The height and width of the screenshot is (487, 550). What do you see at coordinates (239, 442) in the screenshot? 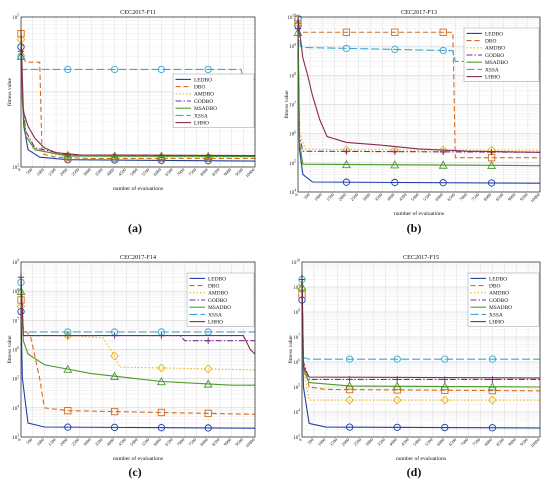
I see `x-tick-label: 9500` at bounding box center [239, 442].